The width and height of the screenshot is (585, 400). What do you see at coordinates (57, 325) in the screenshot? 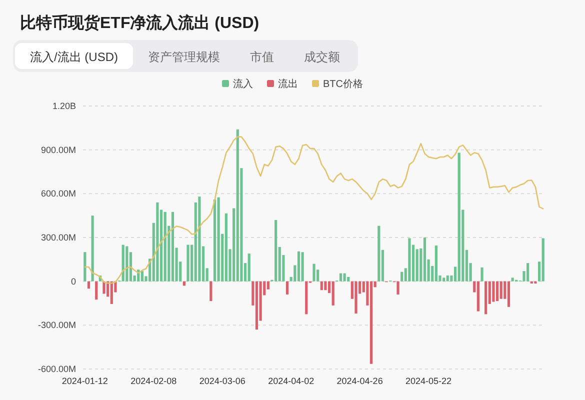
I see `y-tick-label: -300.00M` at bounding box center [57, 325].